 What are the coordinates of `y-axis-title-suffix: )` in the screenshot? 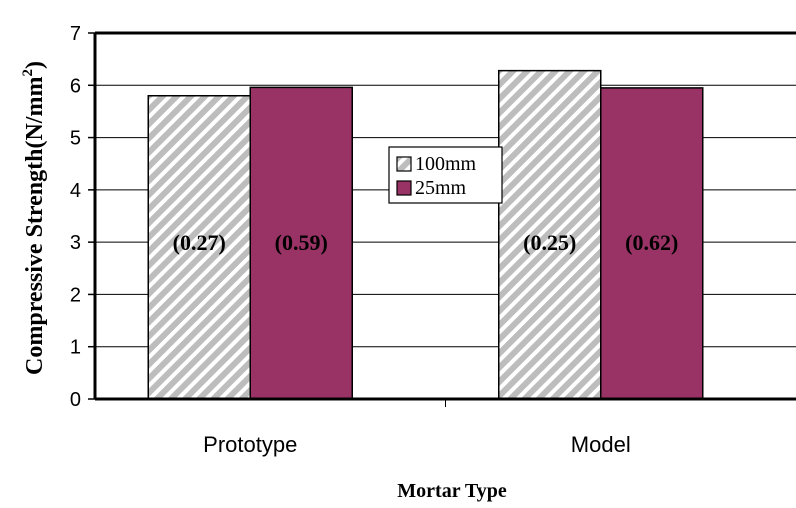 It's located at (35, 65).